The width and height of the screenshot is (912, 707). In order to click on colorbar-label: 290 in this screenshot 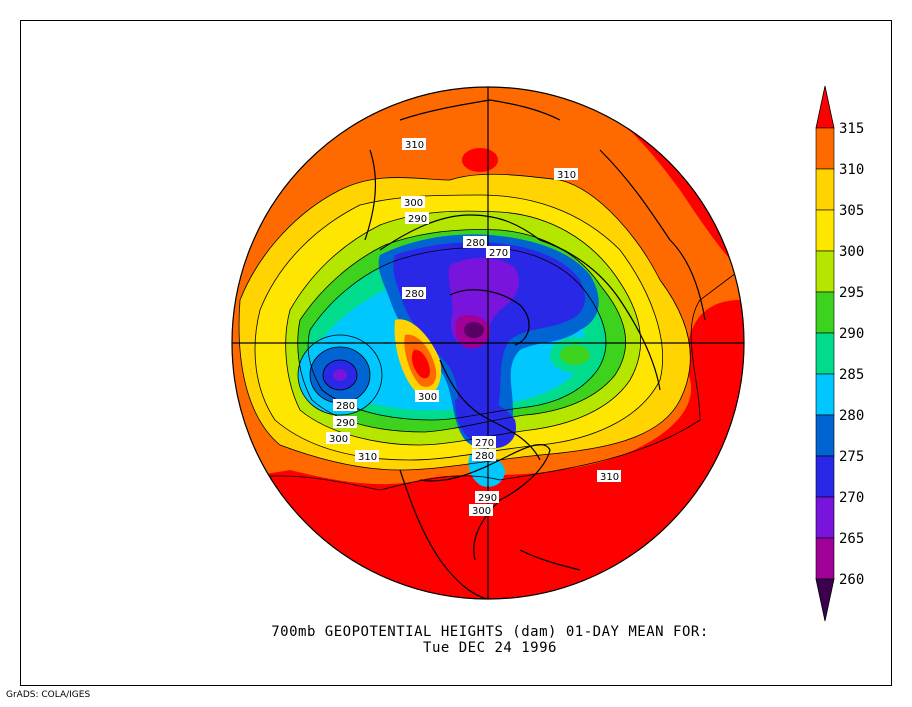, I will do `click(851, 334)`.